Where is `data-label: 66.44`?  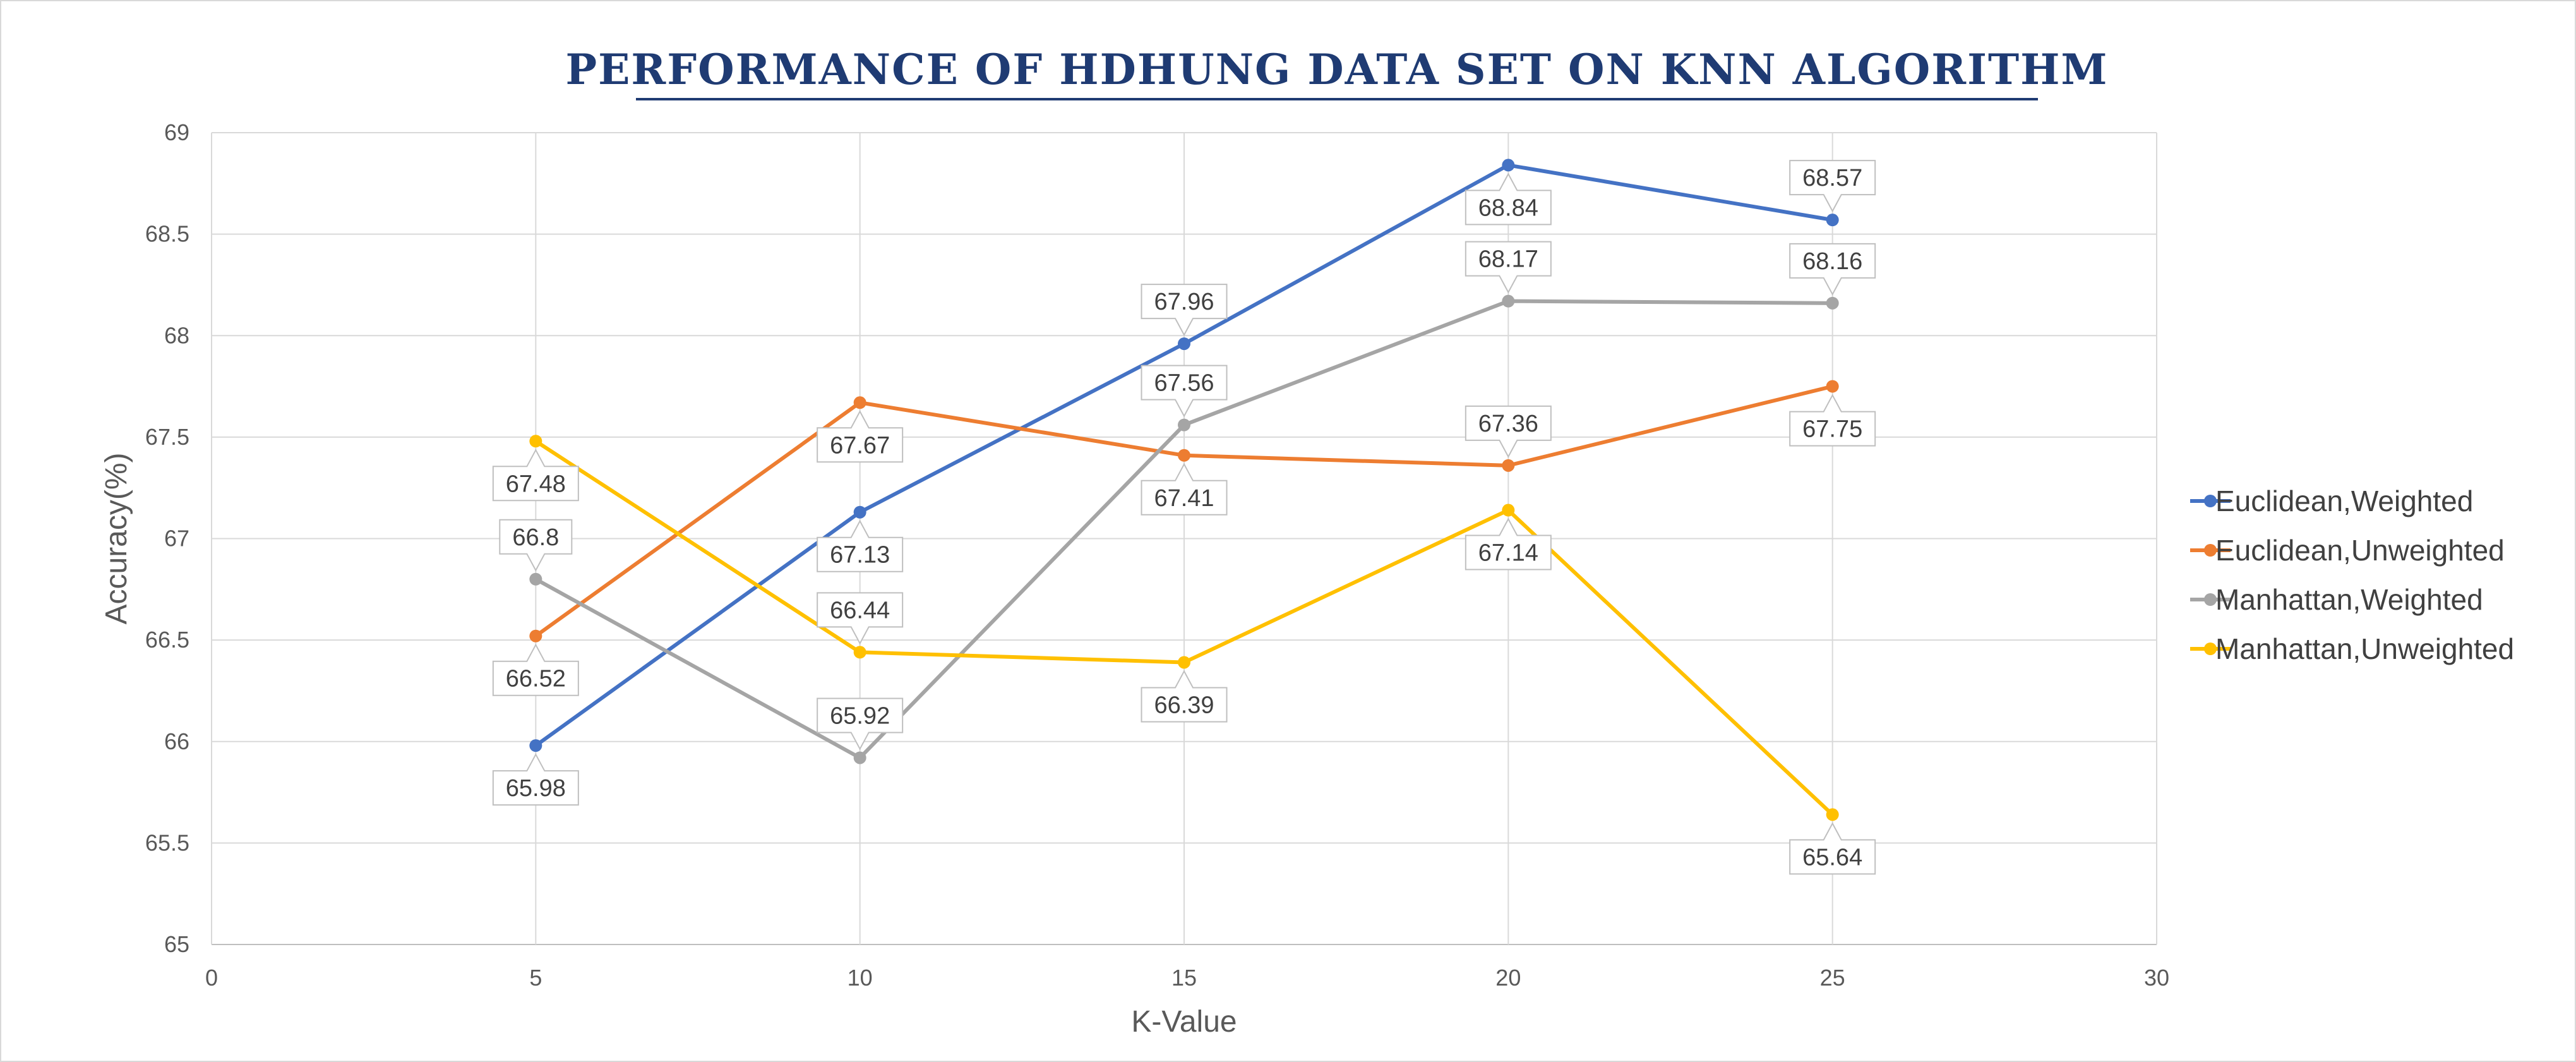 data-label: 66.44 is located at coordinates (860, 610).